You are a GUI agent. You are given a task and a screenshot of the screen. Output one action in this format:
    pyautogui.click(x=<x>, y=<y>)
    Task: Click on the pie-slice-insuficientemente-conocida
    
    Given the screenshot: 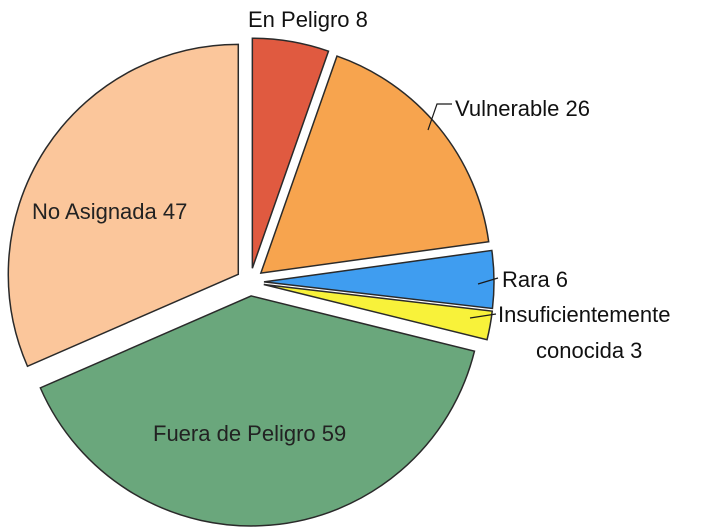 What is the action you would take?
    pyautogui.click(x=378, y=312)
    